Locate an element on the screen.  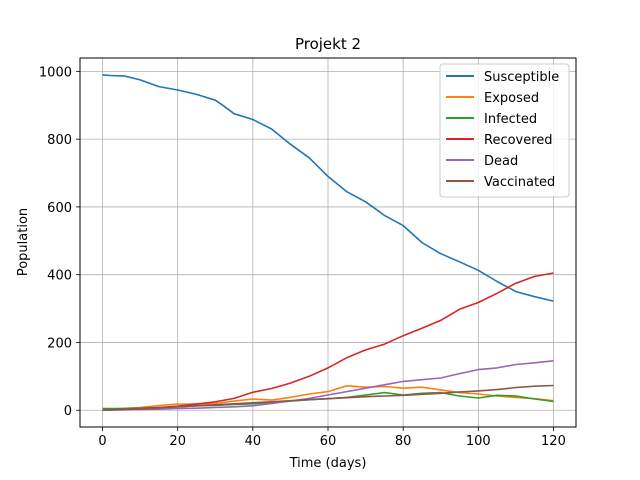
legend-label-exposed: Exposed is located at coordinates (511, 98).